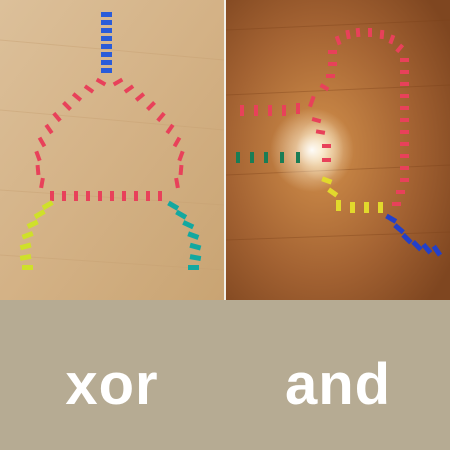 Image resolution: width=450 pixels, height=450 pixels. What do you see at coordinates (184, 235) in the screenshot?
I see `teal-domino-output` at bounding box center [184, 235].